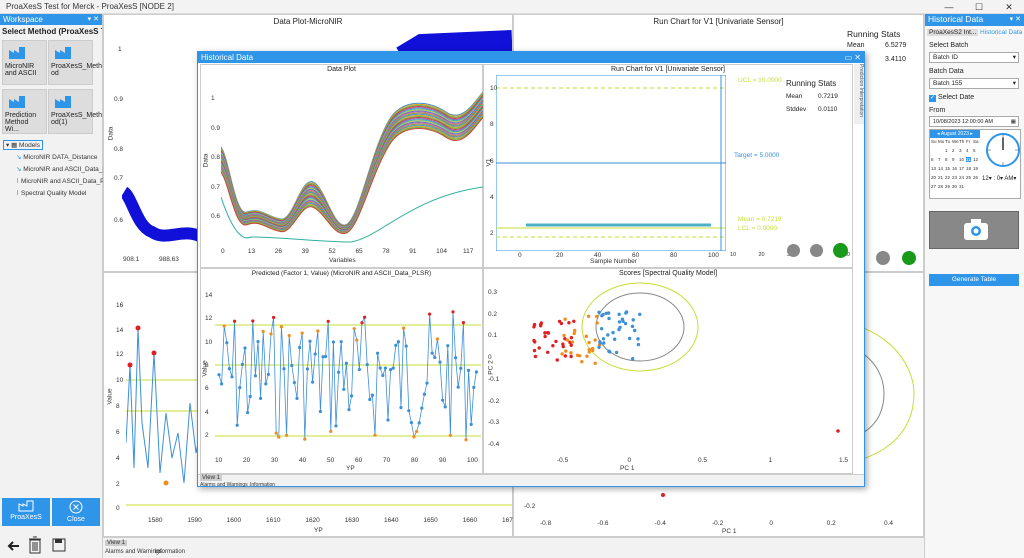 Image resolution: width=1024 pixels, height=558 pixels. I want to click on prev-month-button: ◂, so click(938, 134).